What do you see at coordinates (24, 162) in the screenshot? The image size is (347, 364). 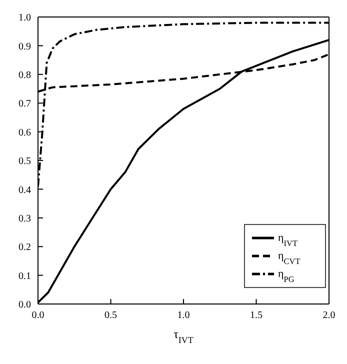 I see `y-tick-label: 0.5` at bounding box center [24, 162].